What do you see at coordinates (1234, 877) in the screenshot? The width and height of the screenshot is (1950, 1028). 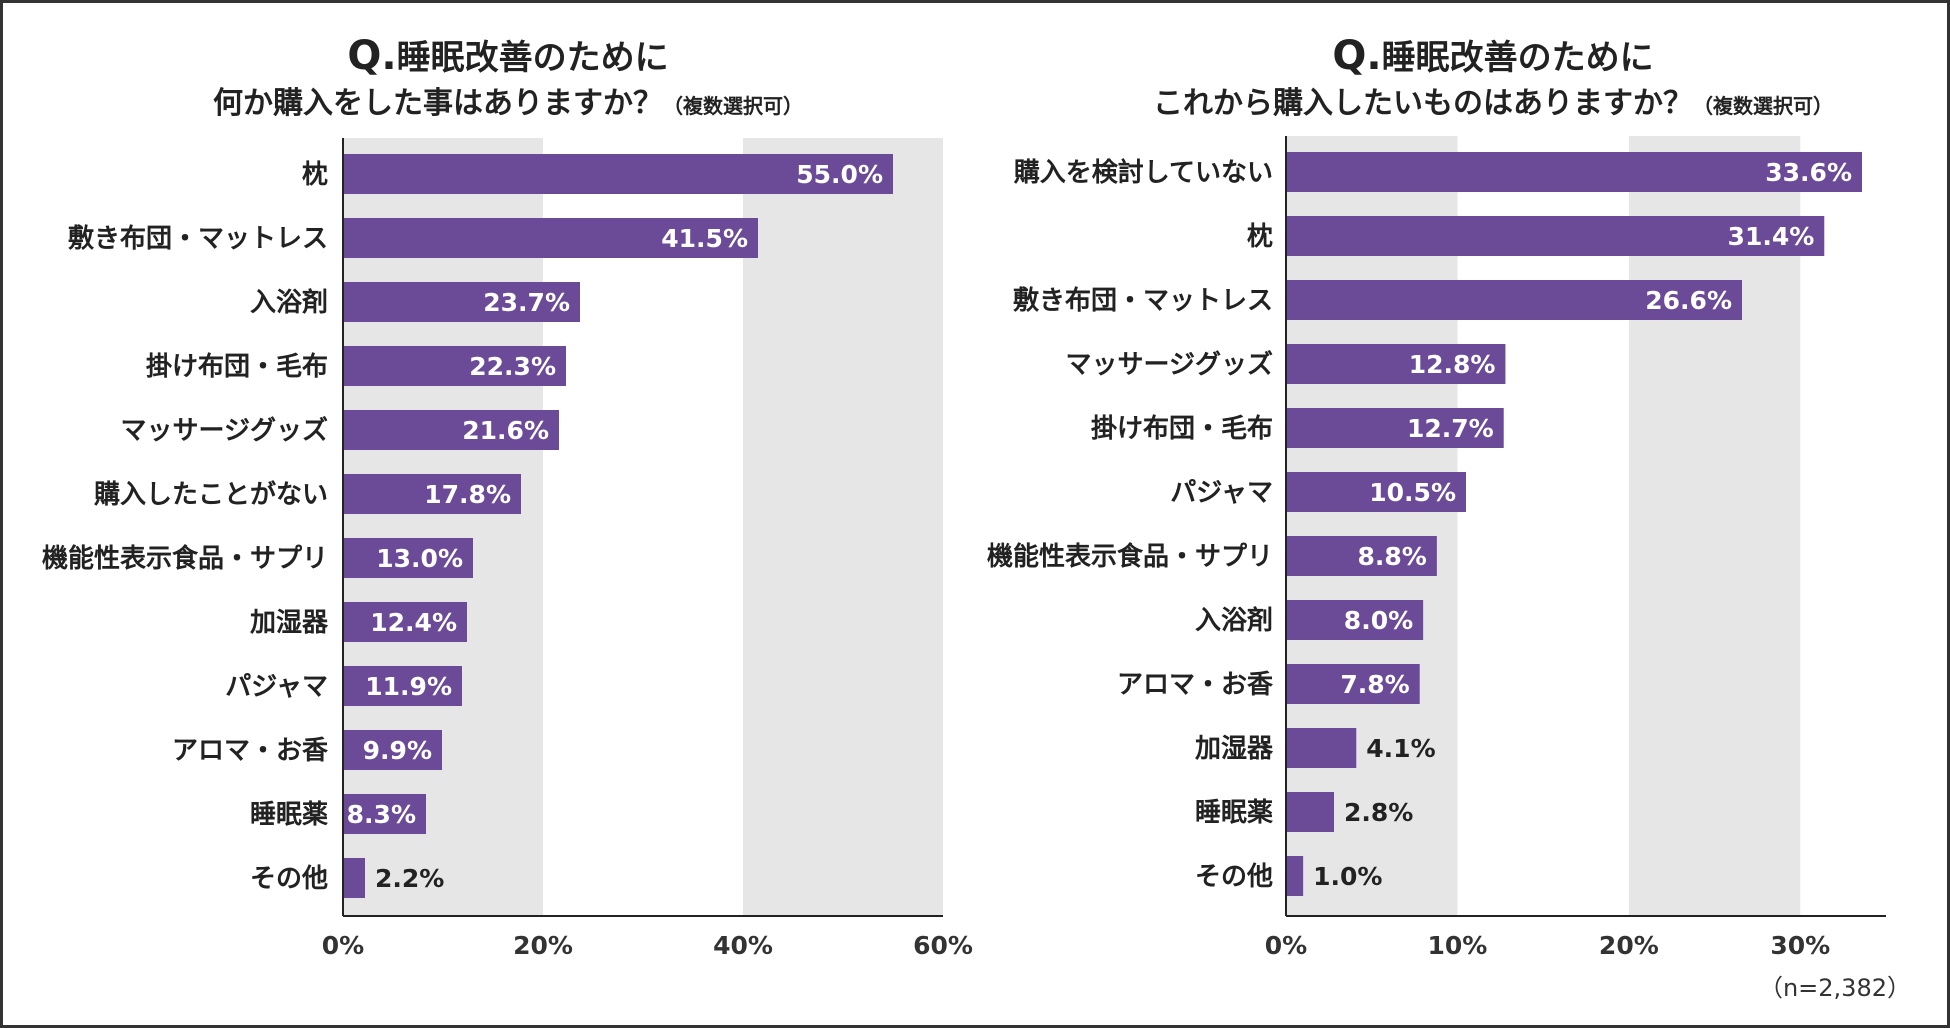 I see `right-category-label-12: その他` at bounding box center [1234, 877].